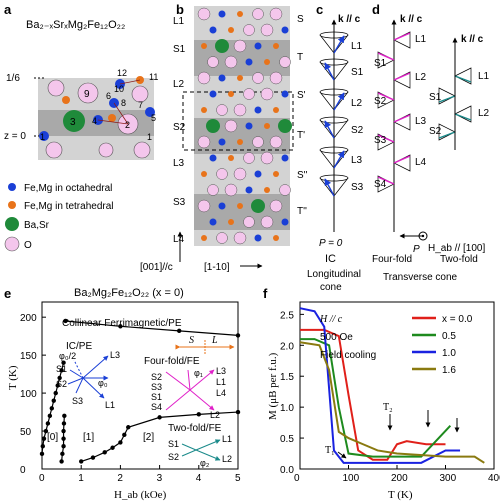  I want to click on panel-e-label: e, so click(7, 293).